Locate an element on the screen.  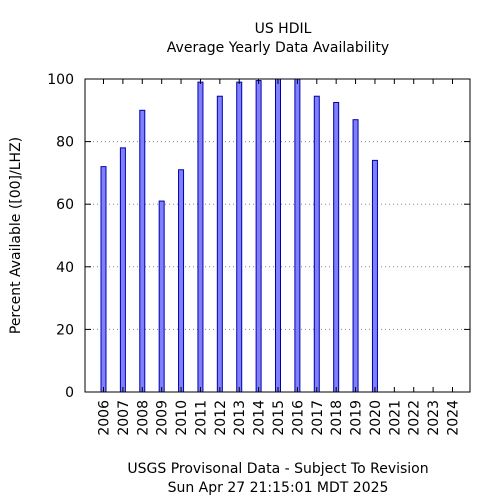
x-tick-label: 2014 is located at coordinates (260, 418).